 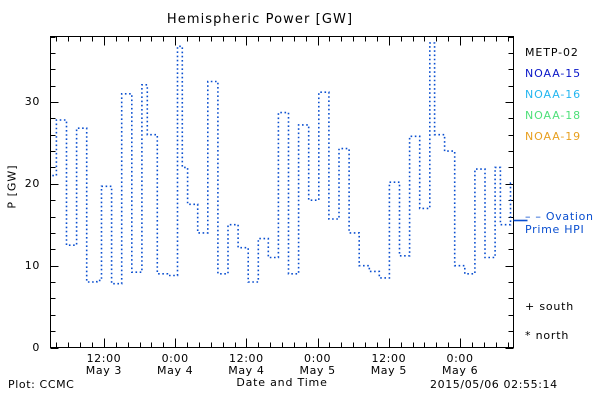 What do you see at coordinates (555, 229) in the screenshot?
I see `legend-ovation-label-line2: Prime HPI` at bounding box center [555, 229].